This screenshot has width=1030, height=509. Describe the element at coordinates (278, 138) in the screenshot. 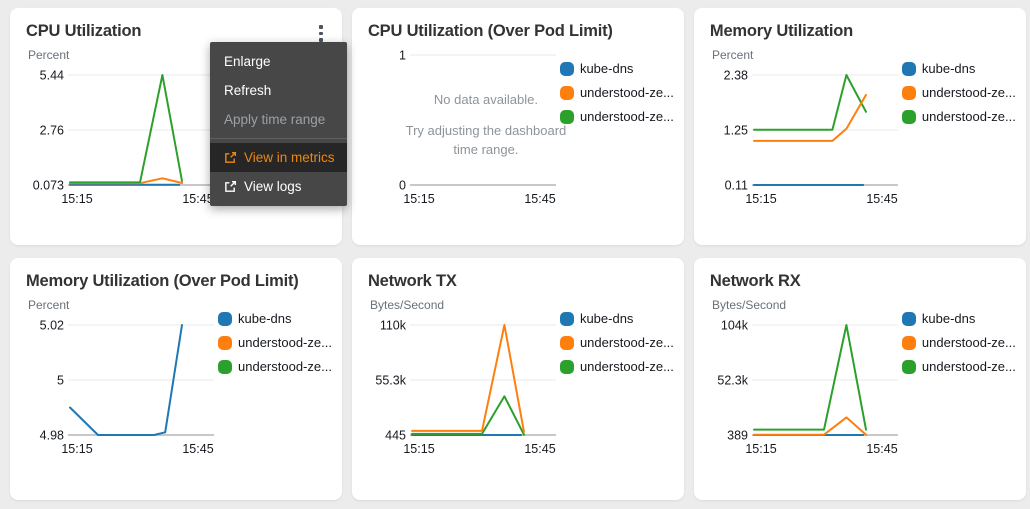

I see `menu-divider` at that location.